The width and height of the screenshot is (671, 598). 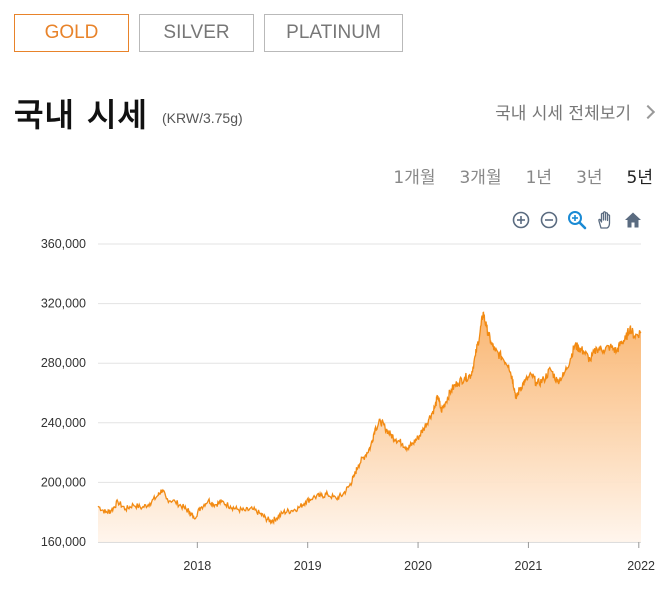 I want to click on view-all-link: 국내 시세 전체보기, so click(x=575, y=111).